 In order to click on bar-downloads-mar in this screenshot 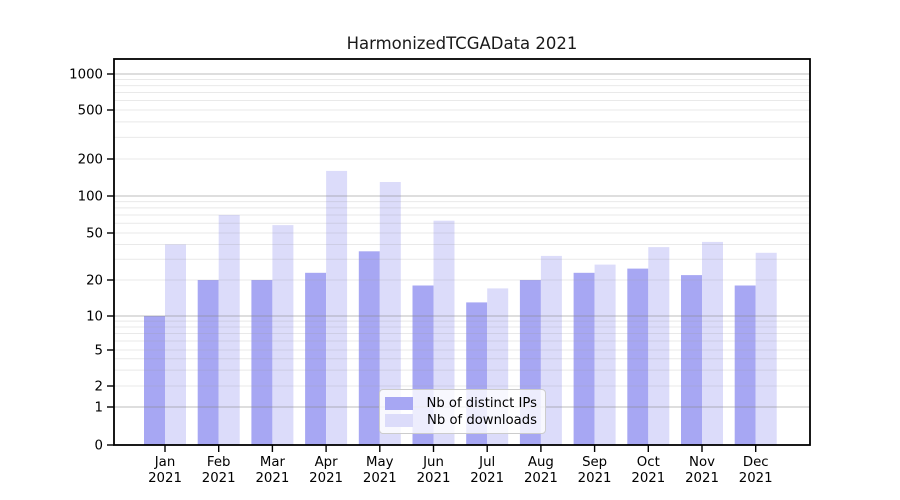, I will do `click(283, 335)`.